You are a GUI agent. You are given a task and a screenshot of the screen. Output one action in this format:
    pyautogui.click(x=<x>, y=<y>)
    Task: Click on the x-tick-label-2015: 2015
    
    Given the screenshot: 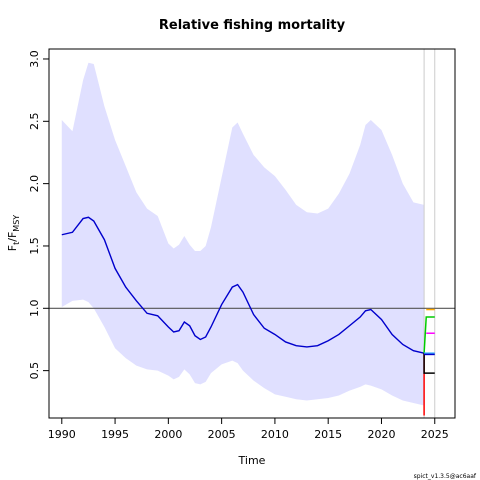 What is the action you would take?
    pyautogui.click(x=328, y=434)
    